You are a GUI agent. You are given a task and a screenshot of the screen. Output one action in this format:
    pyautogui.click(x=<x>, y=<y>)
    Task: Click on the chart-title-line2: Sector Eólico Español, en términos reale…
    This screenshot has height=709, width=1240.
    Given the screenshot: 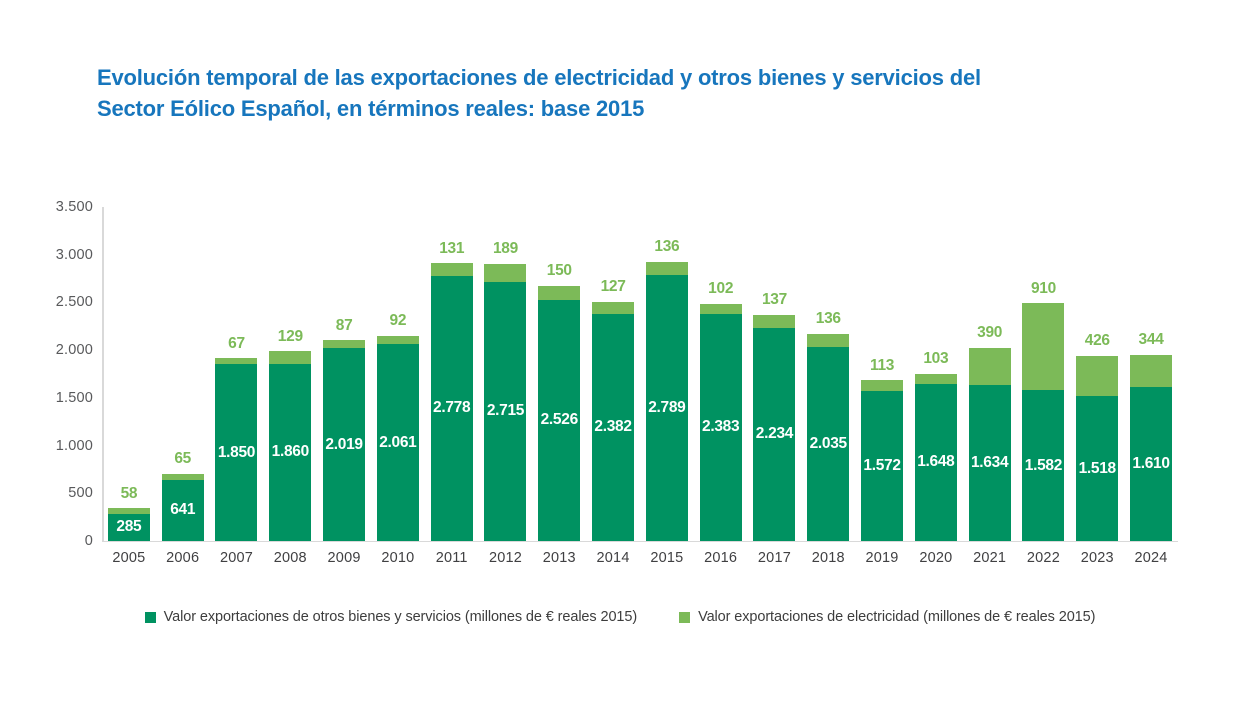 What is the action you would take?
    pyautogui.click(x=371, y=108)
    